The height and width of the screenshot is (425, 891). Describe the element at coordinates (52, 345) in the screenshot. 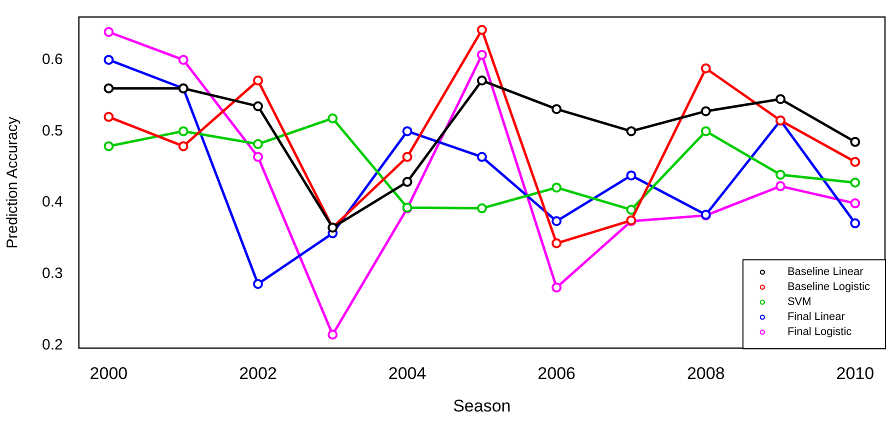

I see `y-tick-label: 0.2` at that location.